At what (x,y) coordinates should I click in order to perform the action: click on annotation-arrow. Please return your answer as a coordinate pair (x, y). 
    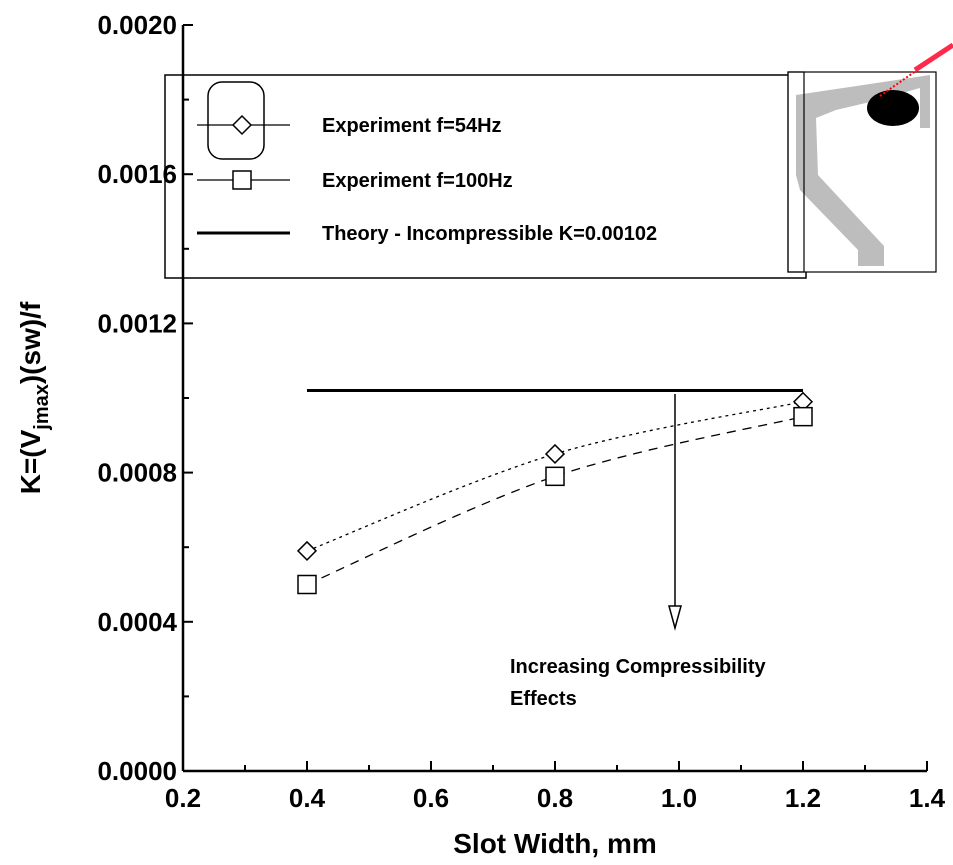
    Looking at the image, I should click on (675, 512).